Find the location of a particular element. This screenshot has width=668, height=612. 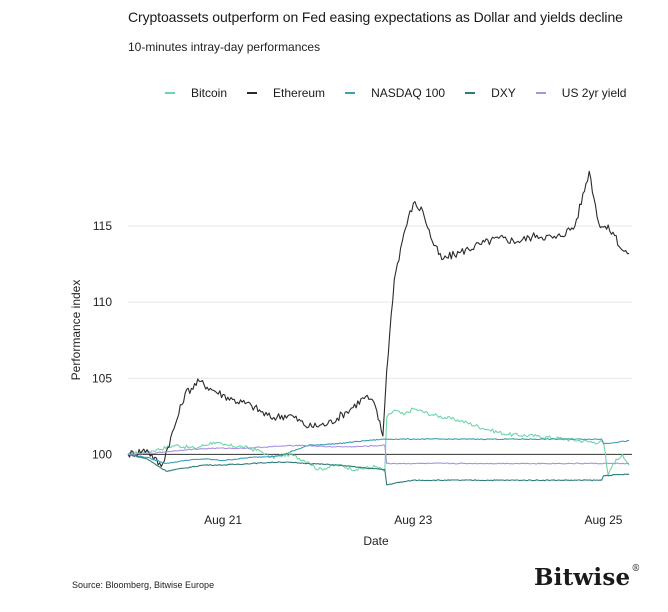

legend-label: NASDAQ 100 is located at coordinates (408, 93).